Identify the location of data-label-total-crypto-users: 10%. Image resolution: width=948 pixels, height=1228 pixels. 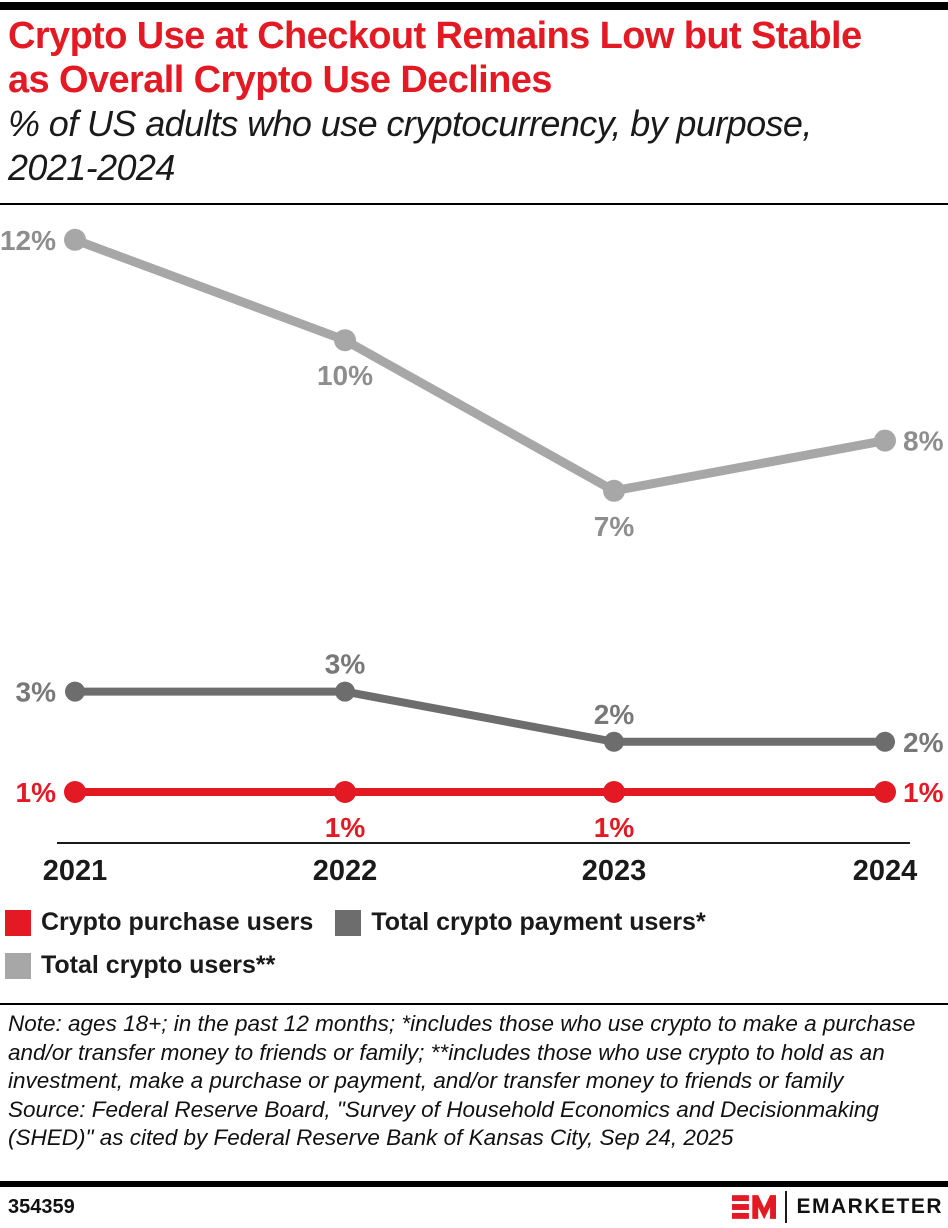
(345, 375).